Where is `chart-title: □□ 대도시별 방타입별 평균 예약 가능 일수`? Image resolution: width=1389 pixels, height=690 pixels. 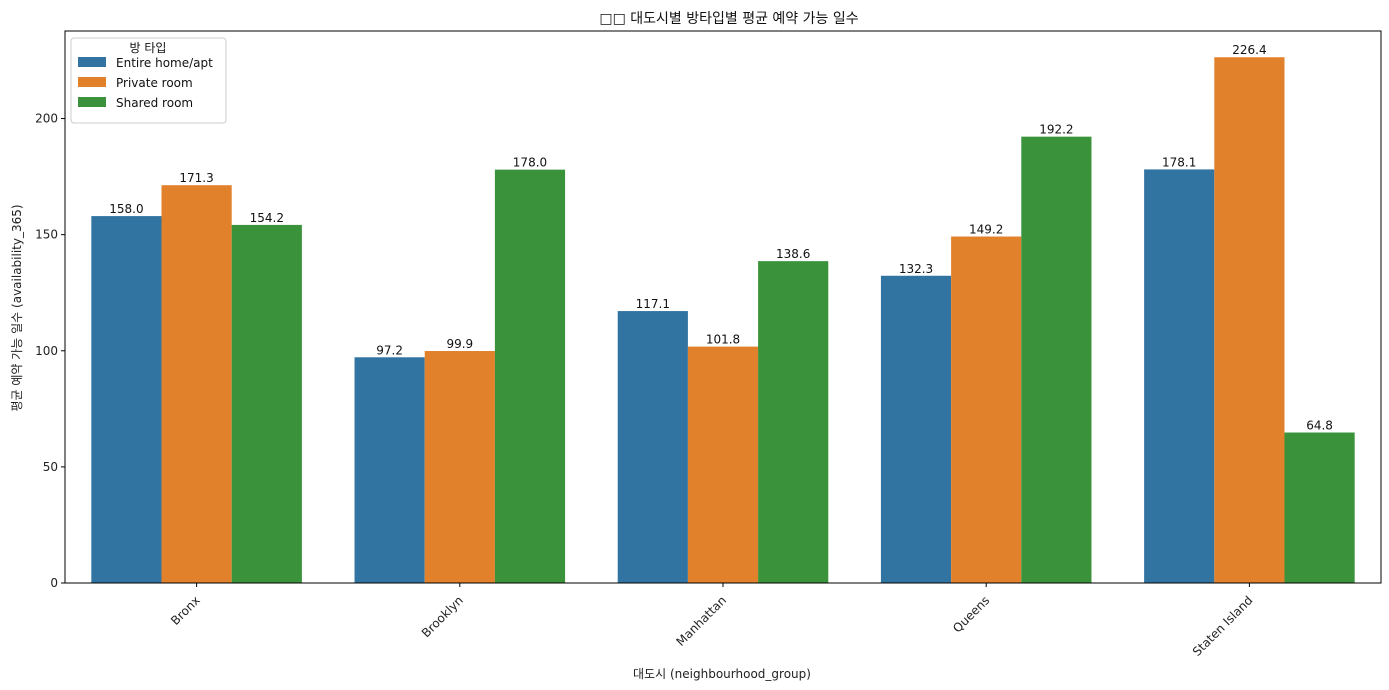 chart-title: □□ 대도시별 방타입별 평균 예약 가능 일수 is located at coordinates (728, 19).